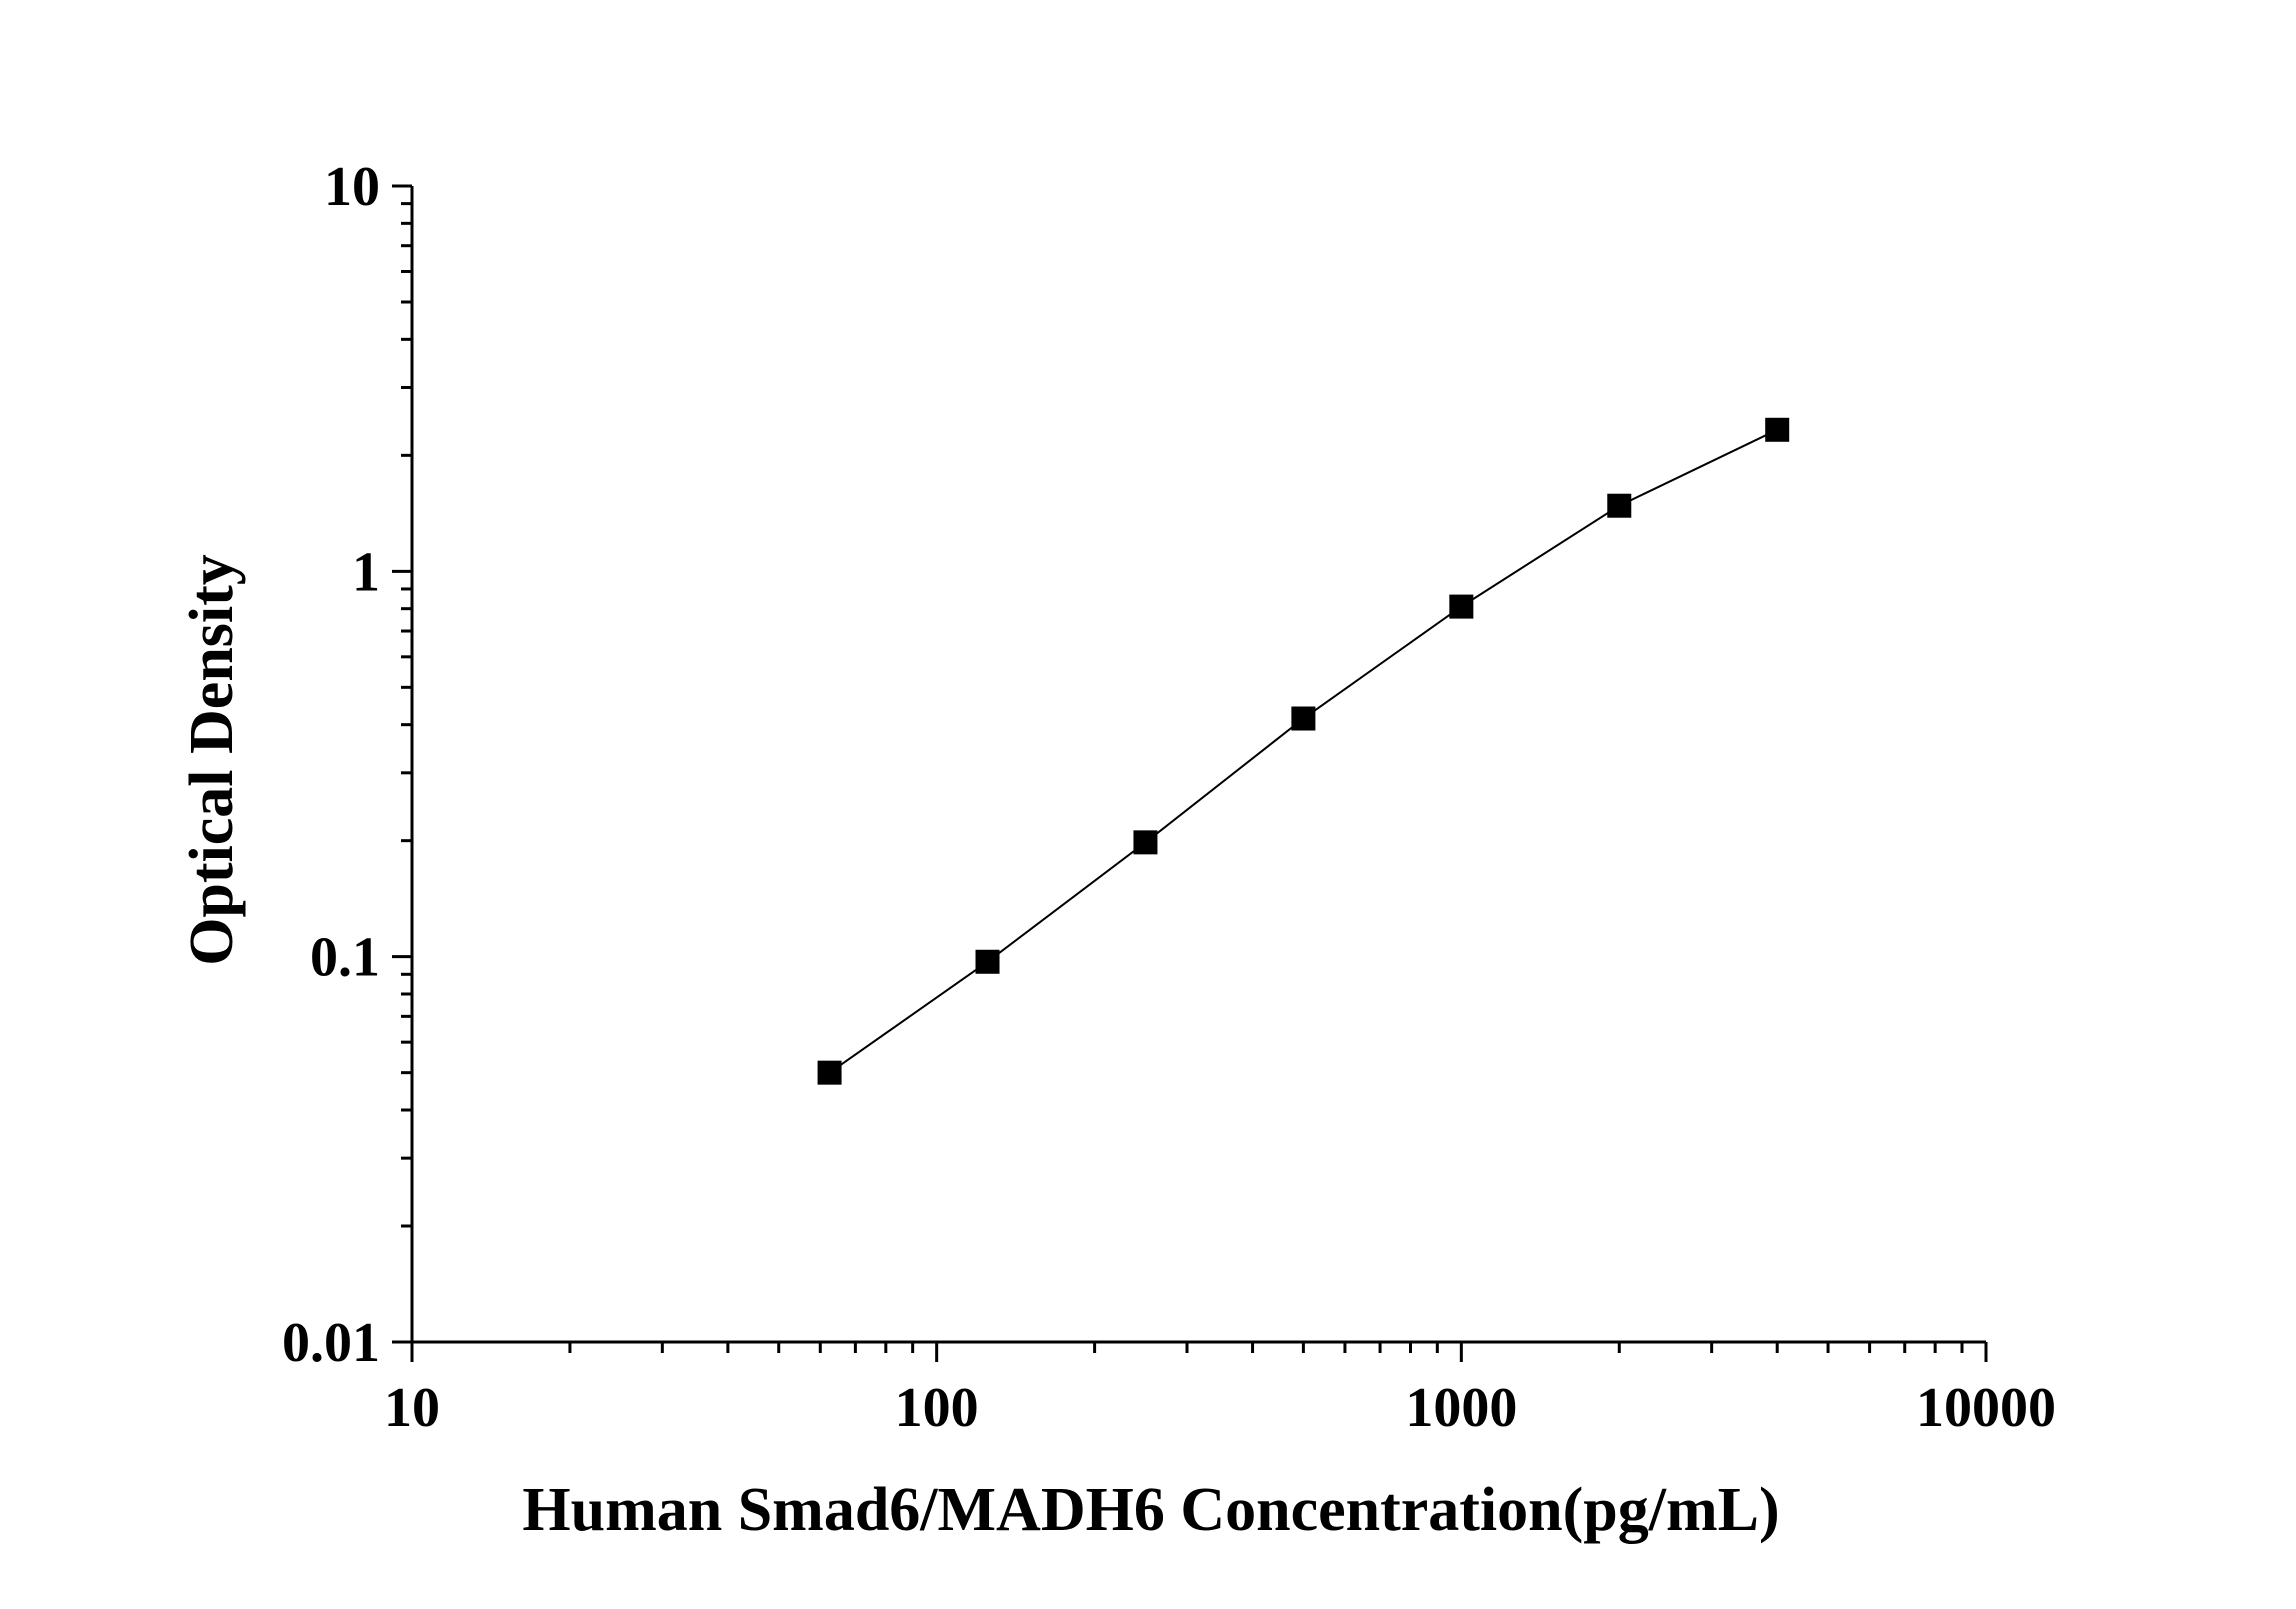  I want to click on x-tick-label: 100, so click(937, 1408).